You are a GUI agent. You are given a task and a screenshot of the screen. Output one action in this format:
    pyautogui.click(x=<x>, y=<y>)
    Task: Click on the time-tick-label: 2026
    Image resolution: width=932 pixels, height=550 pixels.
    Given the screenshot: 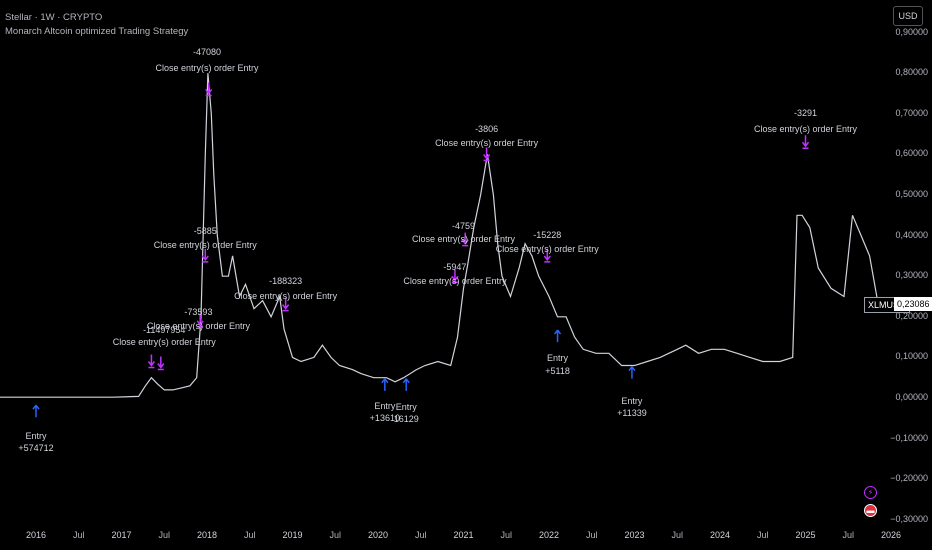 What is the action you would take?
    pyautogui.click(x=891, y=535)
    